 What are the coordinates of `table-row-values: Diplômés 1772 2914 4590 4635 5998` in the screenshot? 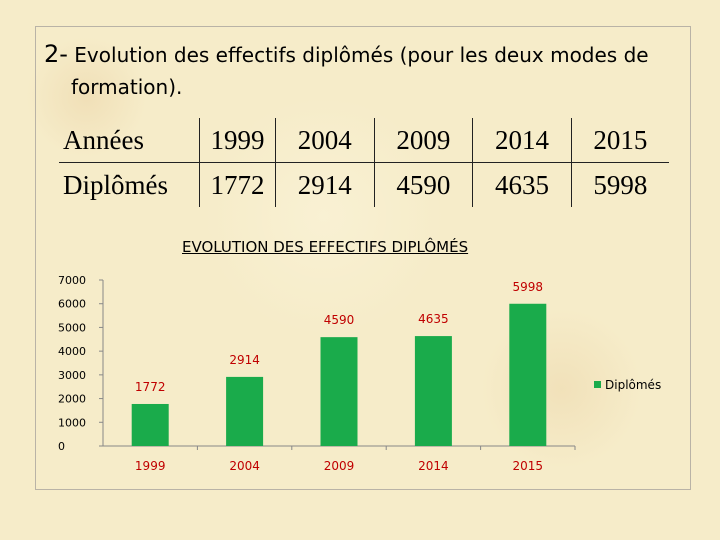 It's located at (364, 184).